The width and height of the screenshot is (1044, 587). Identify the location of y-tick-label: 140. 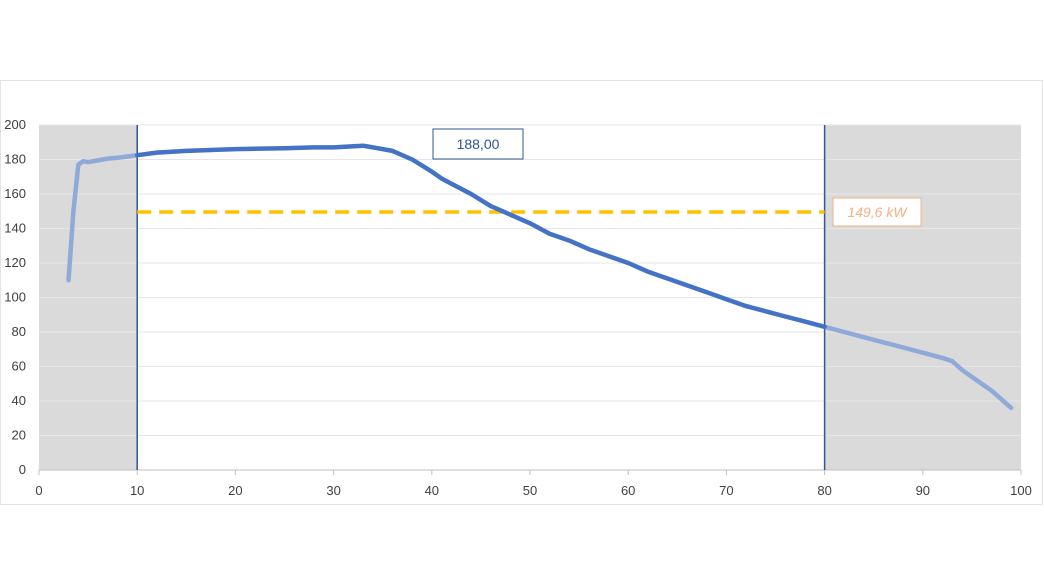
(15, 228).